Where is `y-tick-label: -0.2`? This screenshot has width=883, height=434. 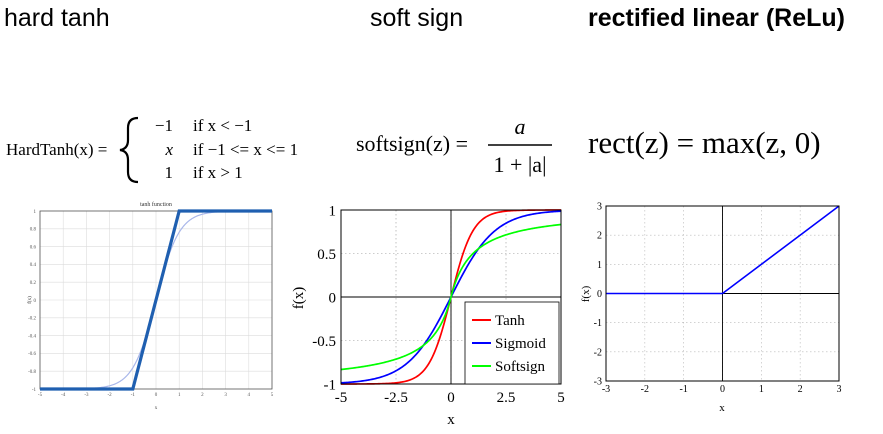 y-tick-label: -0.2 is located at coordinates (32, 319).